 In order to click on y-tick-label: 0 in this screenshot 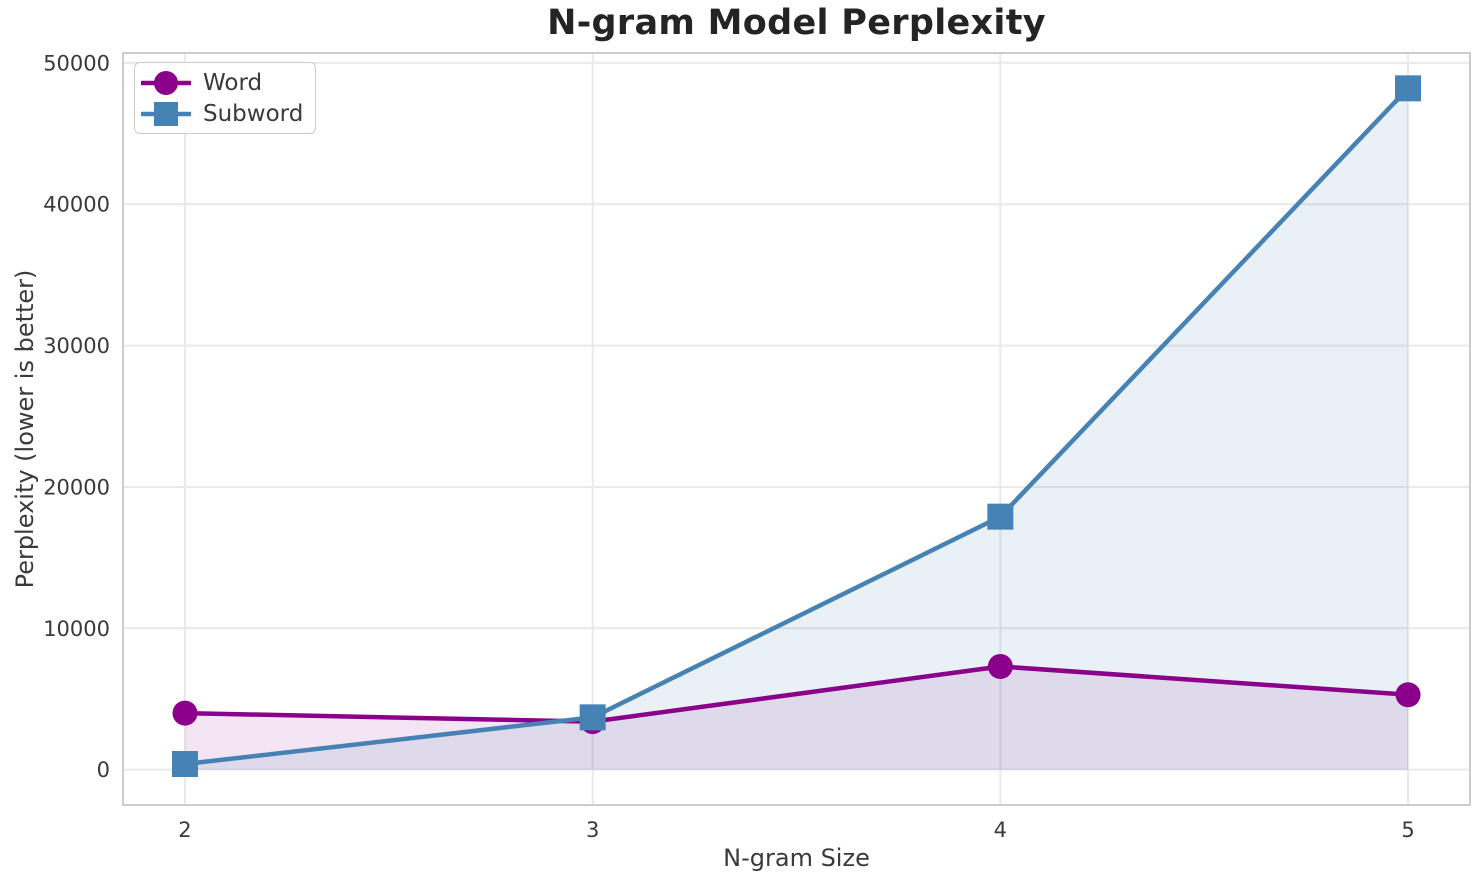, I will do `click(103, 770)`.